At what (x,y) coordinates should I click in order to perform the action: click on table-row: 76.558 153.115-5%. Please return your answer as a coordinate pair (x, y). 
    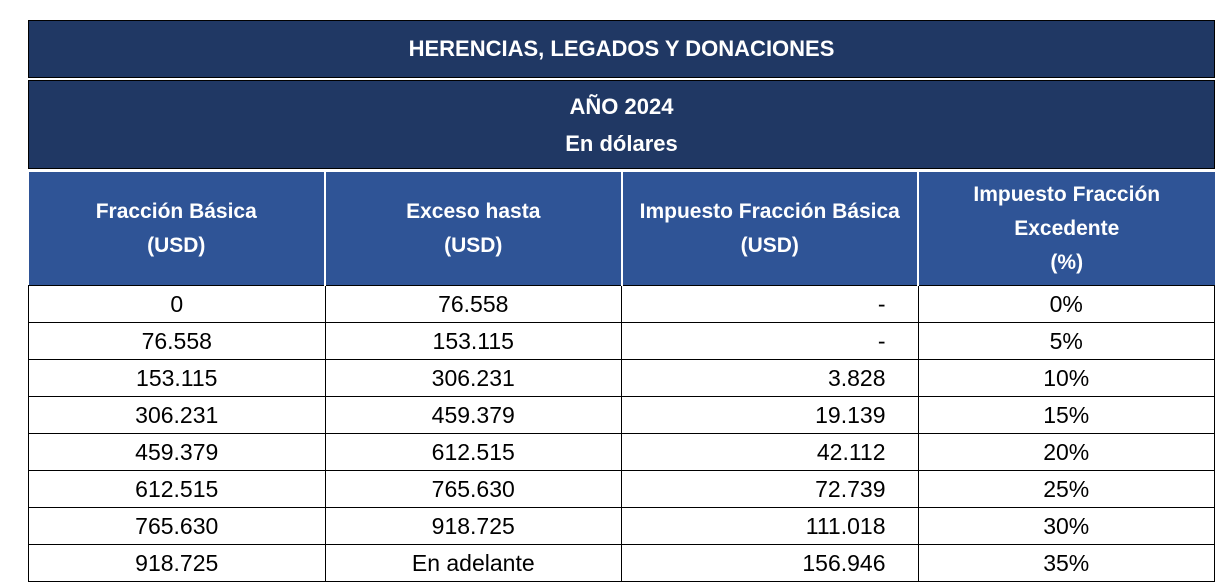
    Looking at the image, I should click on (621, 341).